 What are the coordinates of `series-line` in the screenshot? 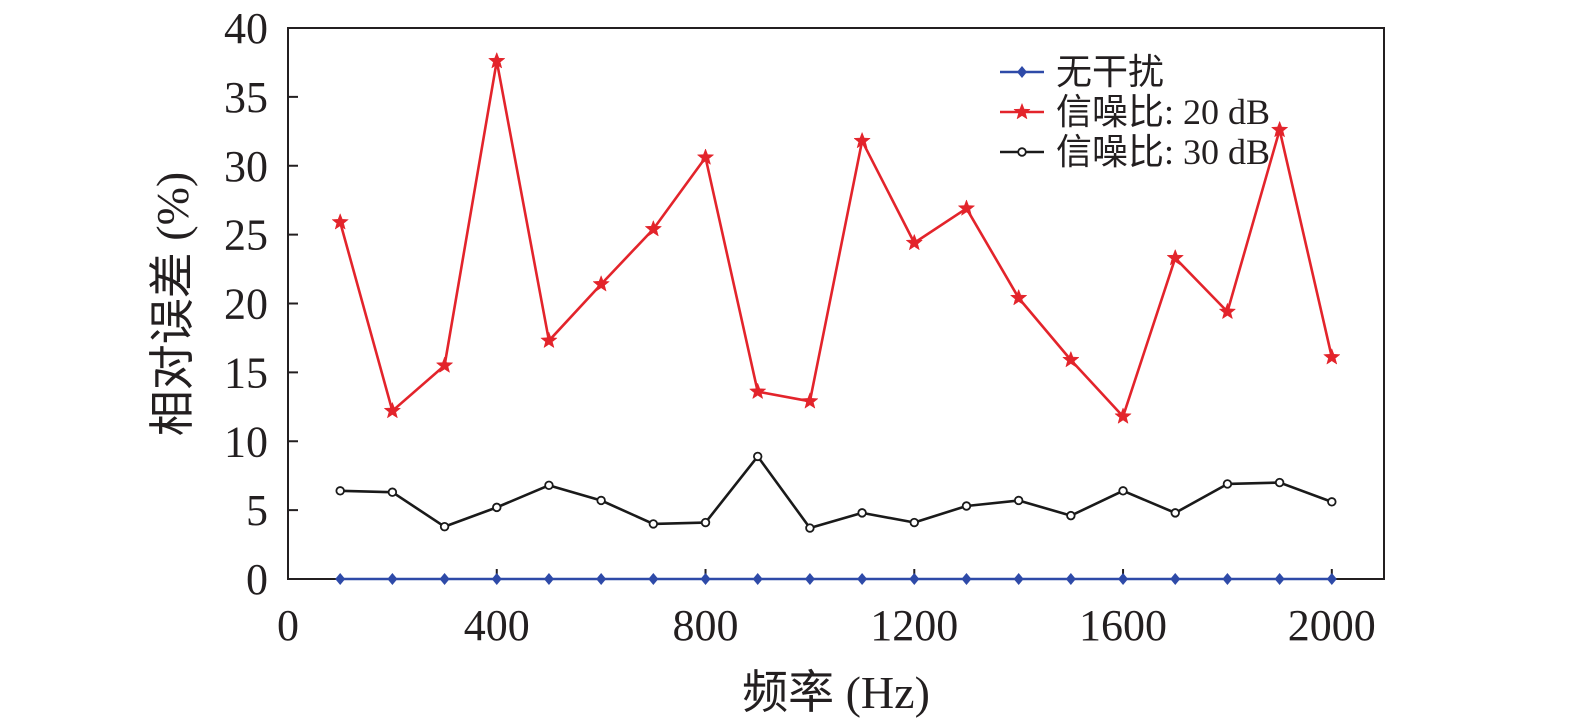 It's located at (836, 492).